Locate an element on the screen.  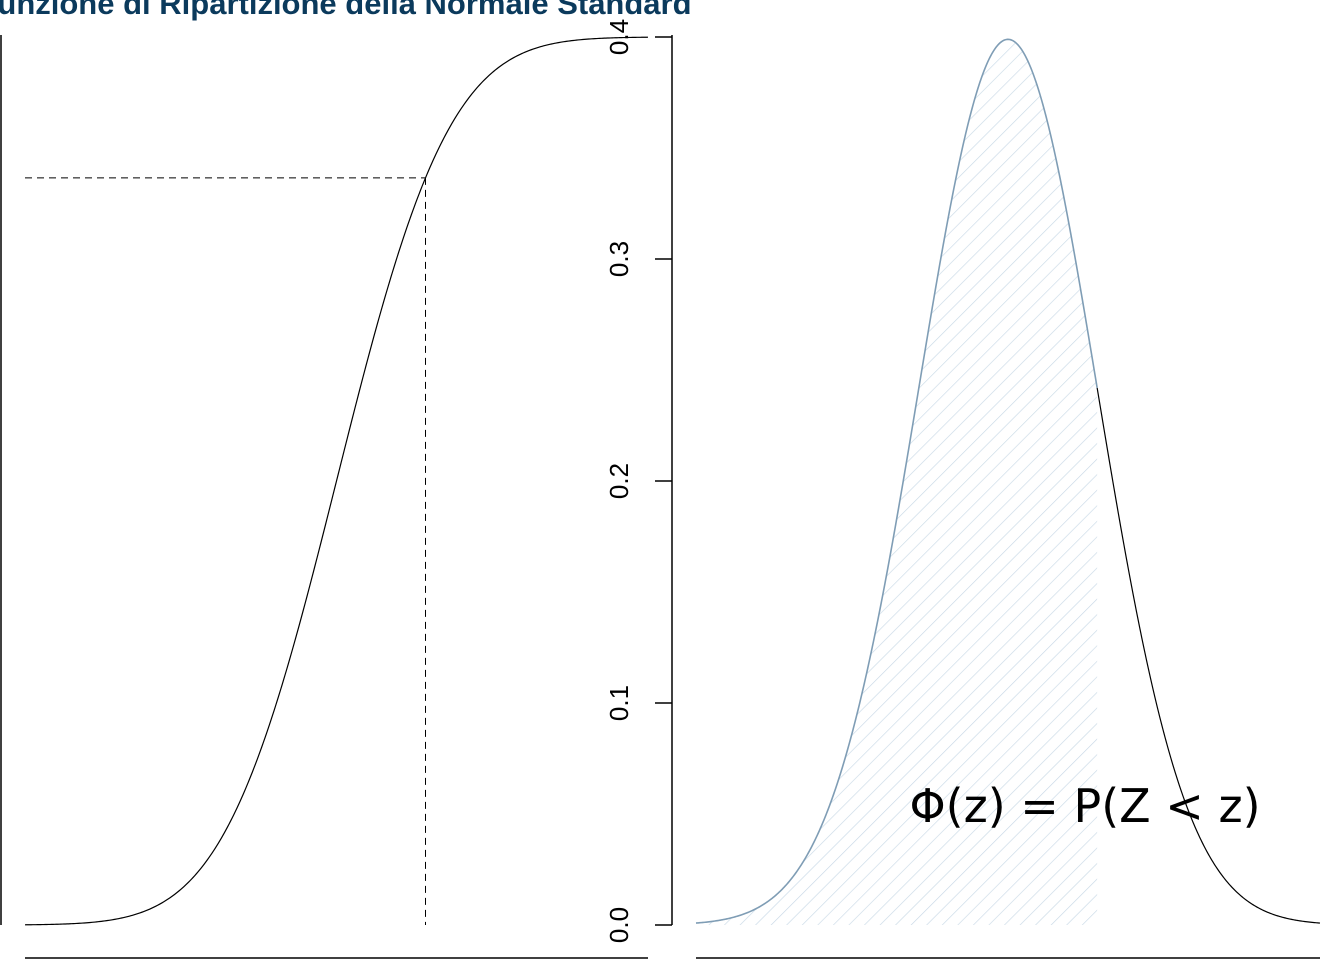
pdf-curve-tail is located at coordinates (1208, 655).